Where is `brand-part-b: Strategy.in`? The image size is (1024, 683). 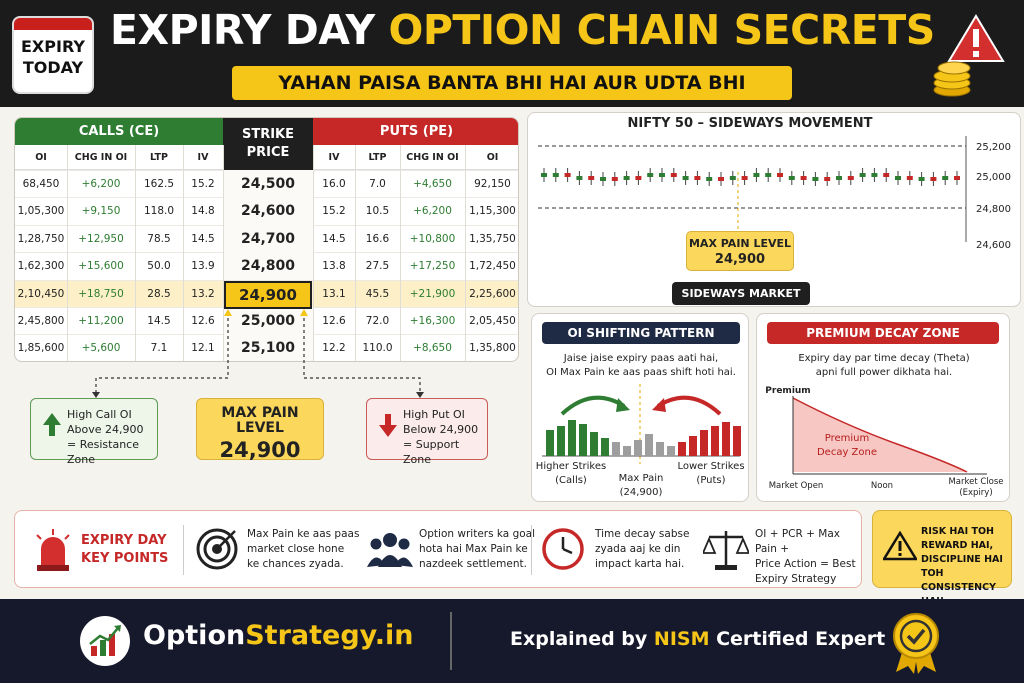 brand-part-b: Strategy.in is located at coordinates (329, 635).